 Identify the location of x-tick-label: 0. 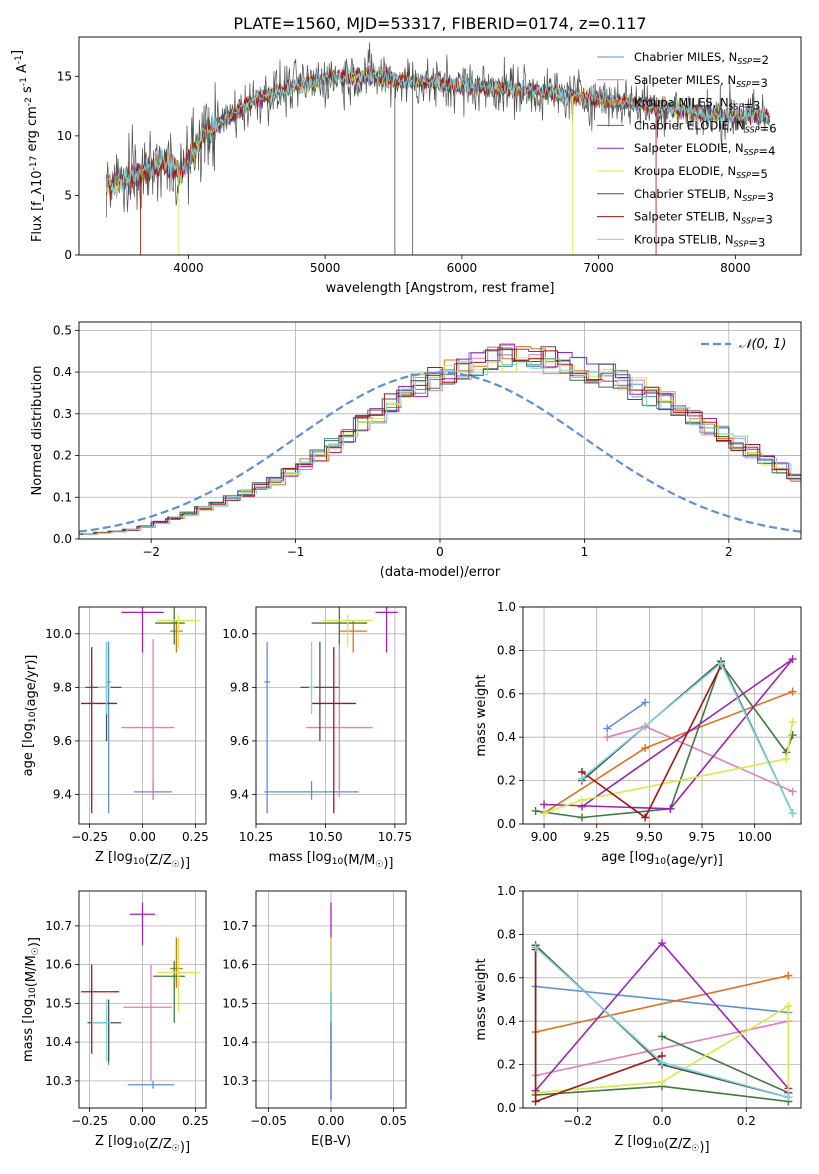
(440, 552).